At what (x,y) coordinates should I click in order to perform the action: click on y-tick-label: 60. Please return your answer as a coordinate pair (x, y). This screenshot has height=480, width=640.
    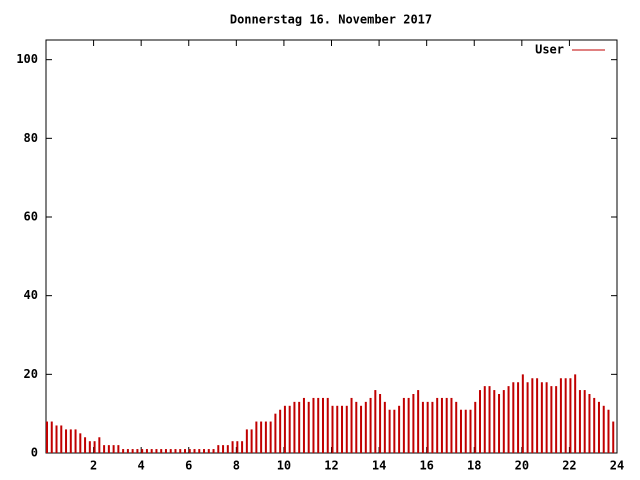
    Looking at the image, I should click on (31, 217).